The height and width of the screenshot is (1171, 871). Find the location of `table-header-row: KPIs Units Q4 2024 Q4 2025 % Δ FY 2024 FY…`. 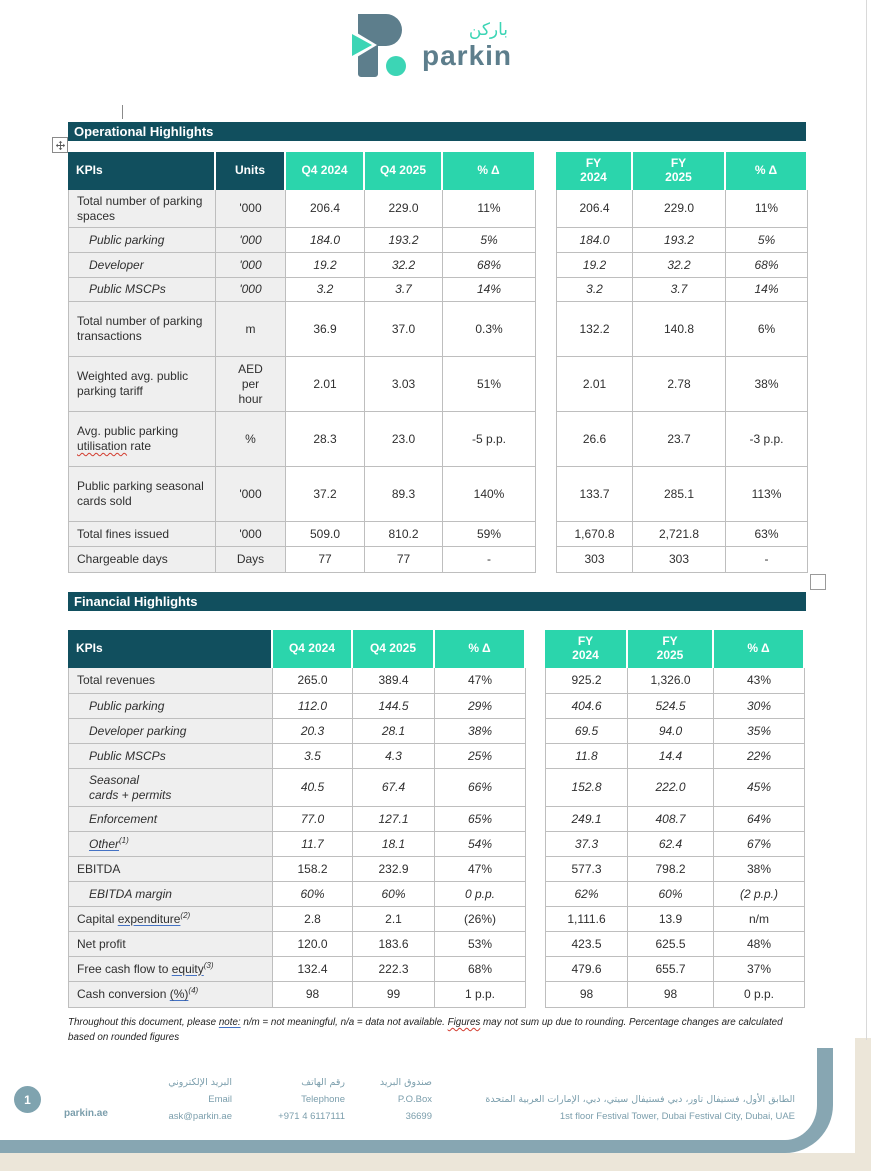

table-header-row: KPIs Units Q4 2024 Q4 2025 % Δ FY 2024 FY… is located at coordinates (438, 171).